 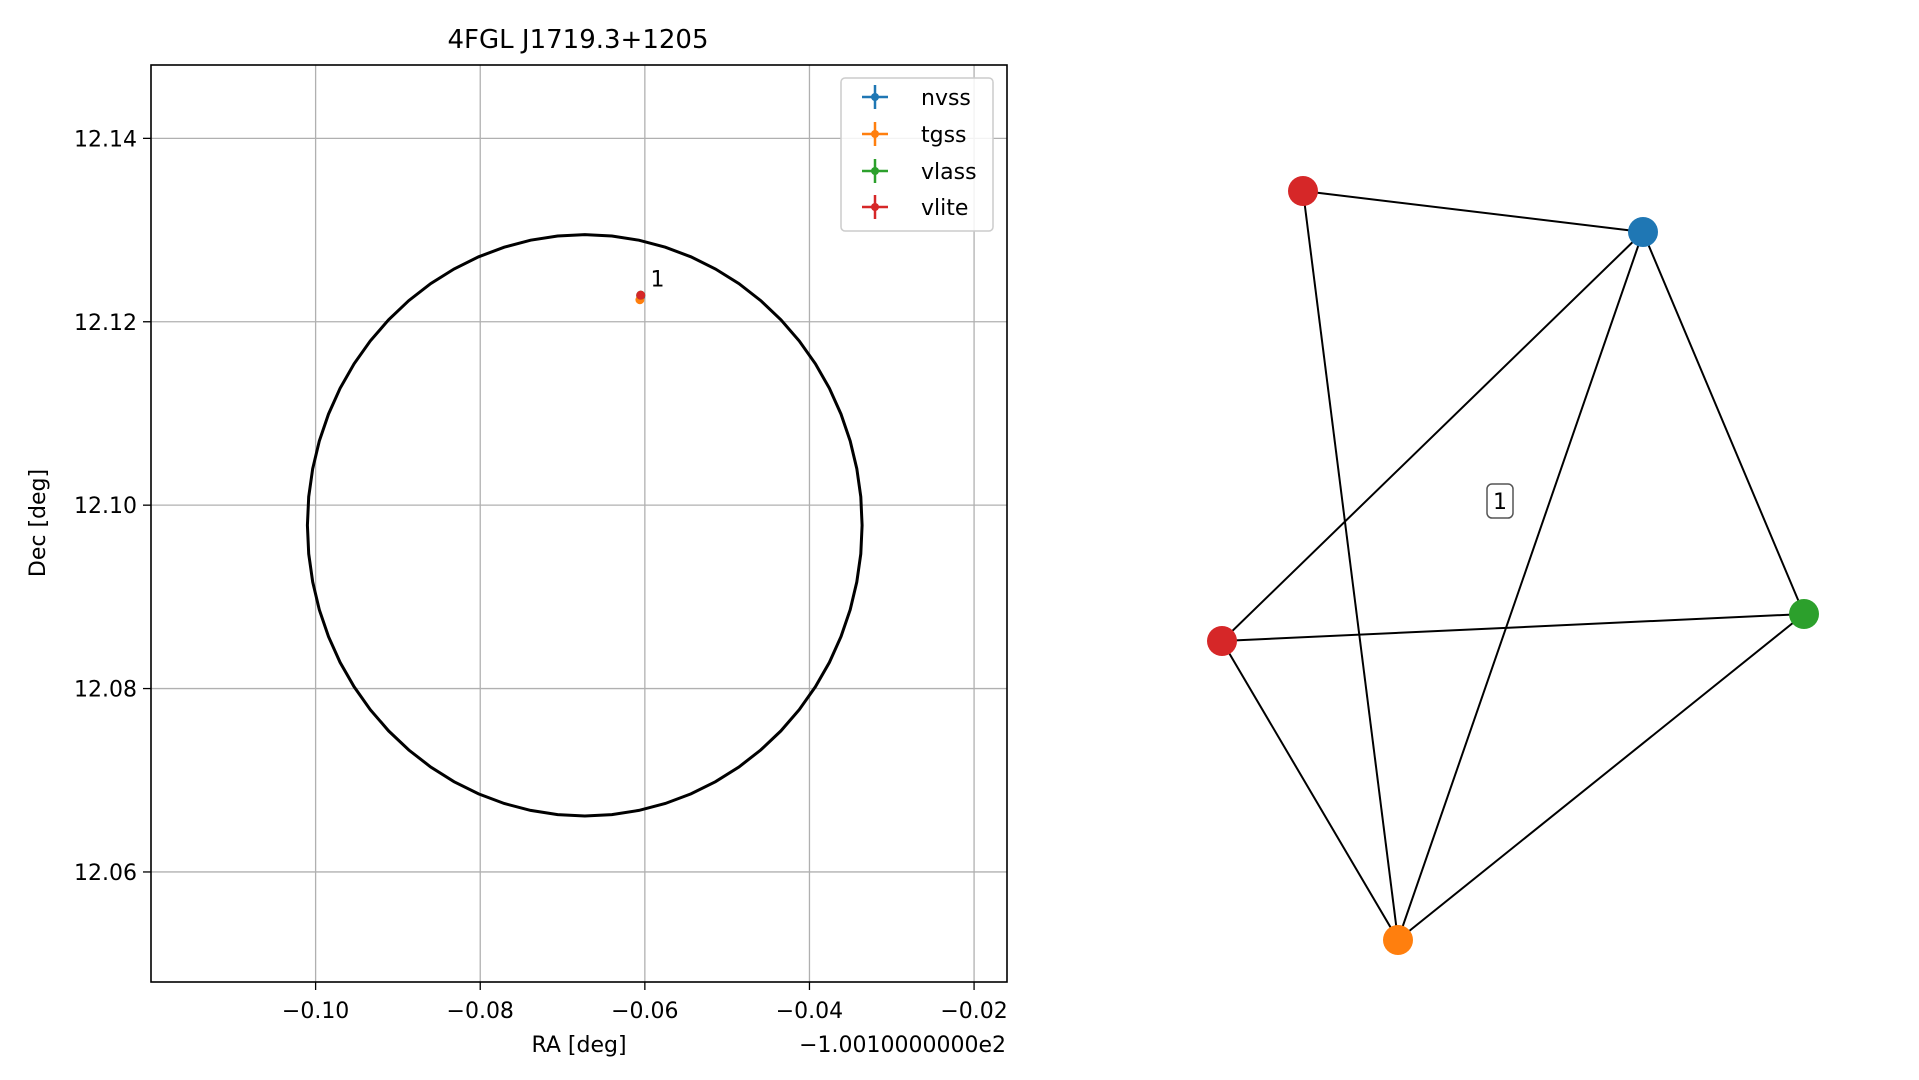 What do you see at coordinates (105, 323) in the screenshot?
I see `y-tick-label: 12.12` at bounding box center [105, 323].